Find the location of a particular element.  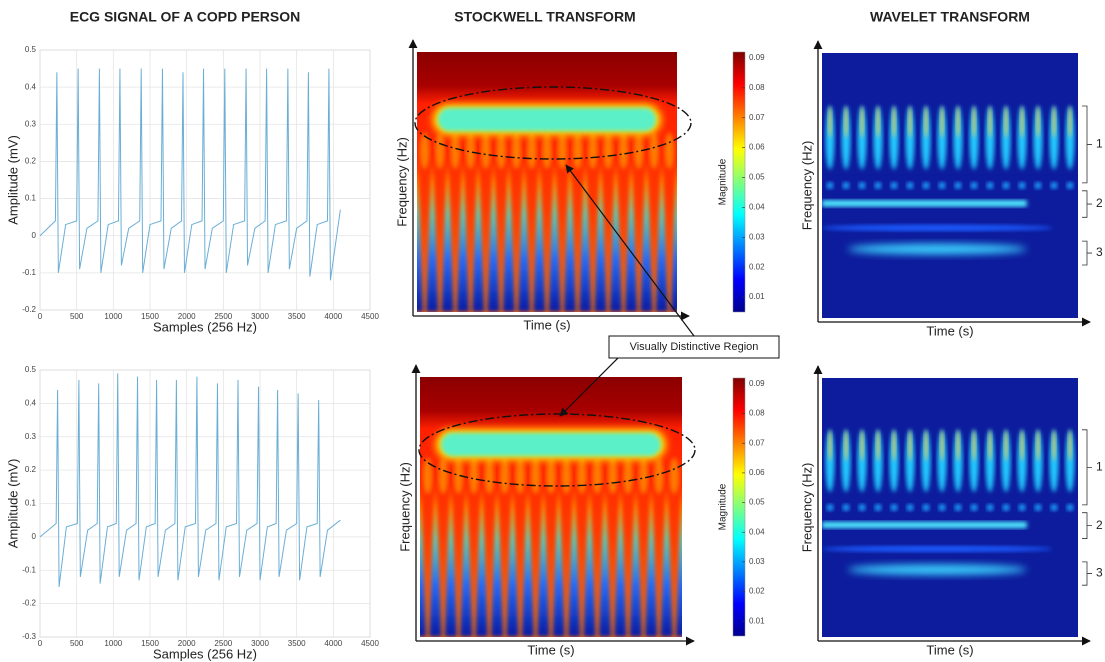

colorbar-tick-label: 0.07 is located at coordinates (757, 117).